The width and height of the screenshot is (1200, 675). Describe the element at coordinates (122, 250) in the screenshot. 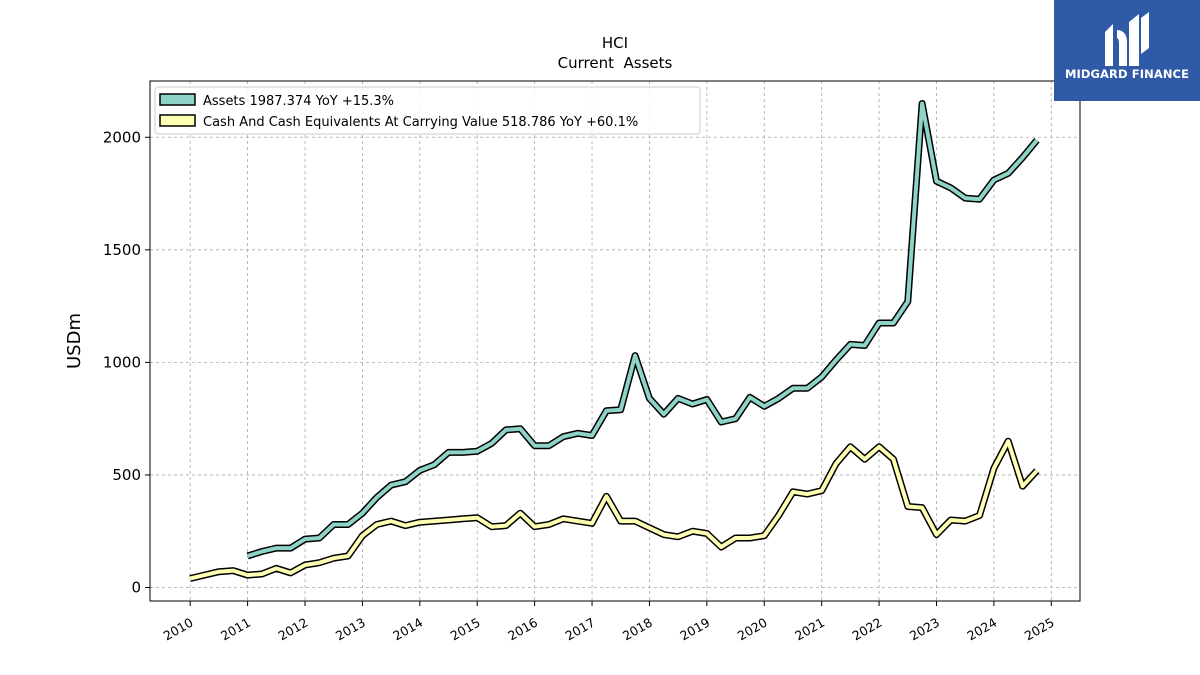

I see `y-tick-label: 1500` at that location.